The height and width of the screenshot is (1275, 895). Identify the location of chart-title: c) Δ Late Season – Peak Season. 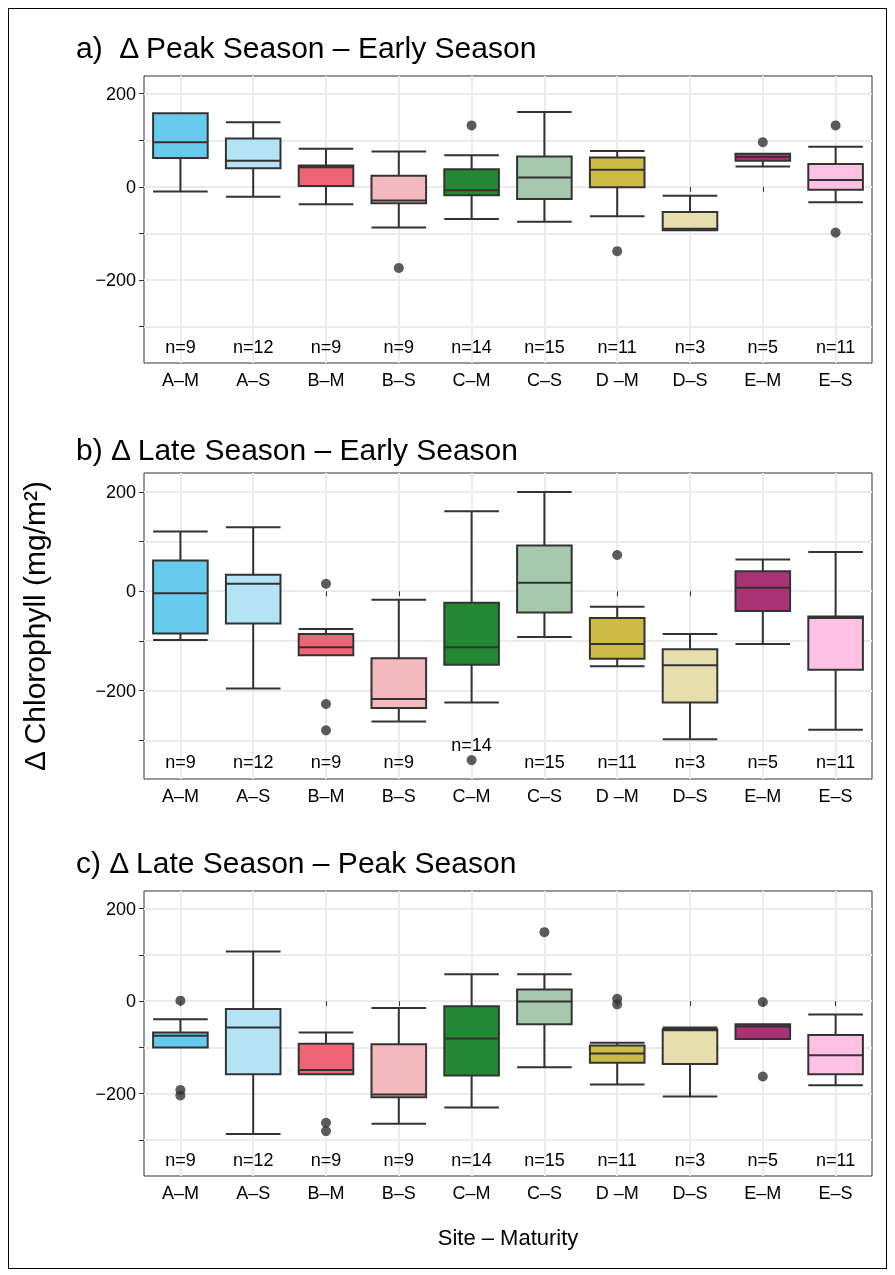
(296, 862).